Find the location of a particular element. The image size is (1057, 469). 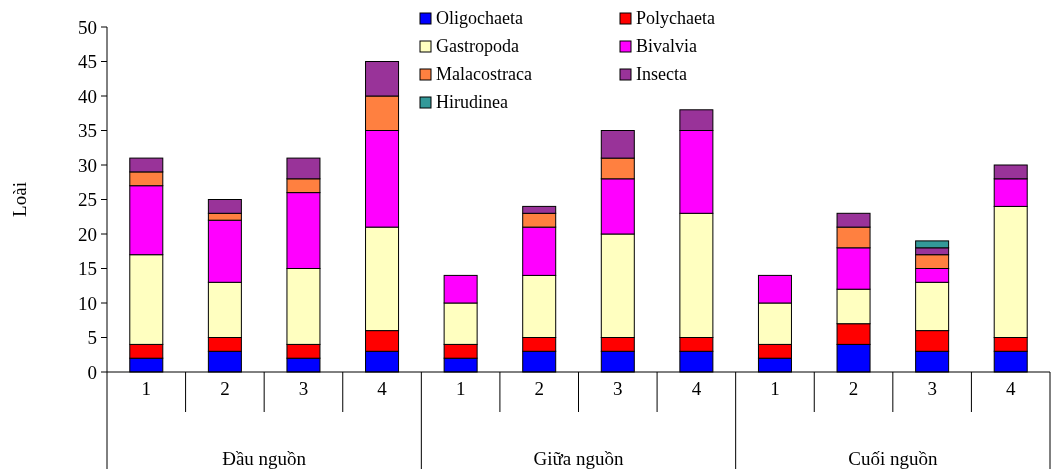

legend-label: Insecta is located at coordinates (661, 74).